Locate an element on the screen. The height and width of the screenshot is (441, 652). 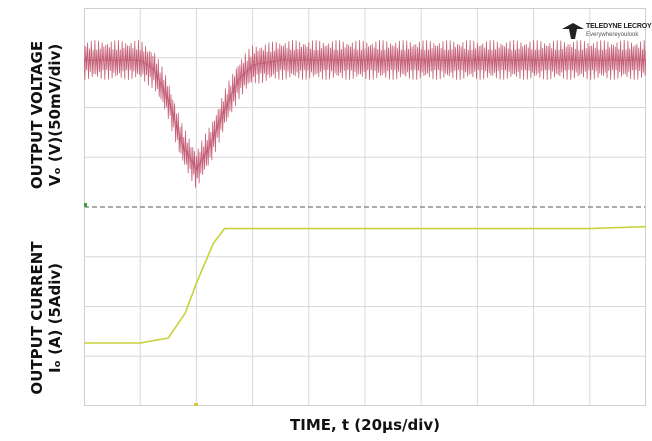
voltage-axis-label-line1: OUTPUT VOLTAGE is located at coordinates (37, 115).